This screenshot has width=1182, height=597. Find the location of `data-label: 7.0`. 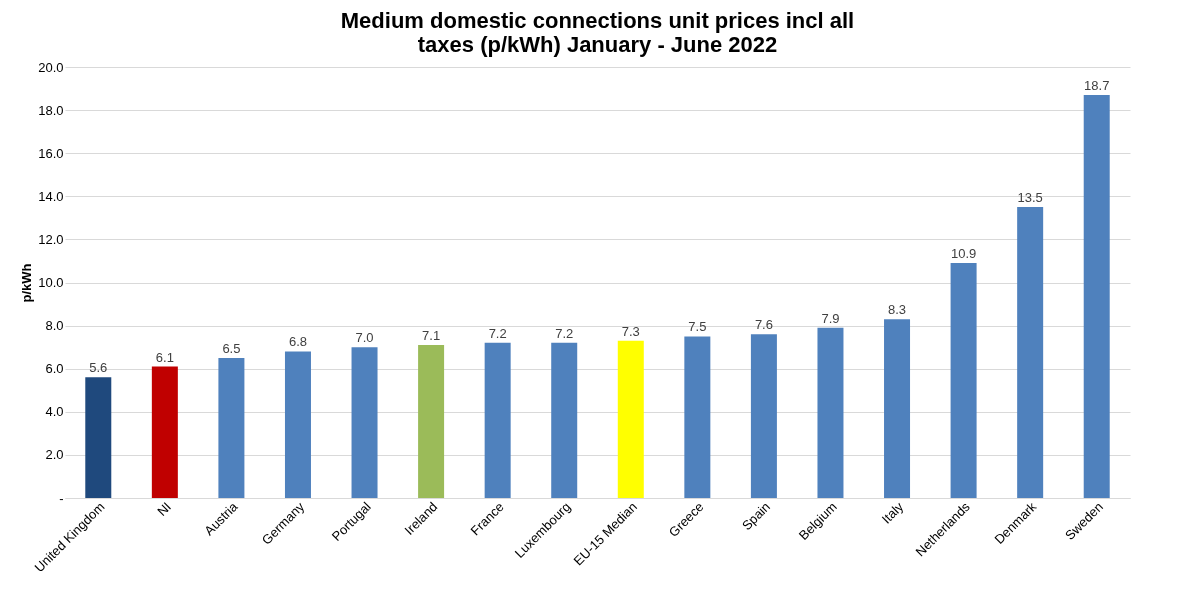

data-label: 7.0 is located at coordinates (364, 338).